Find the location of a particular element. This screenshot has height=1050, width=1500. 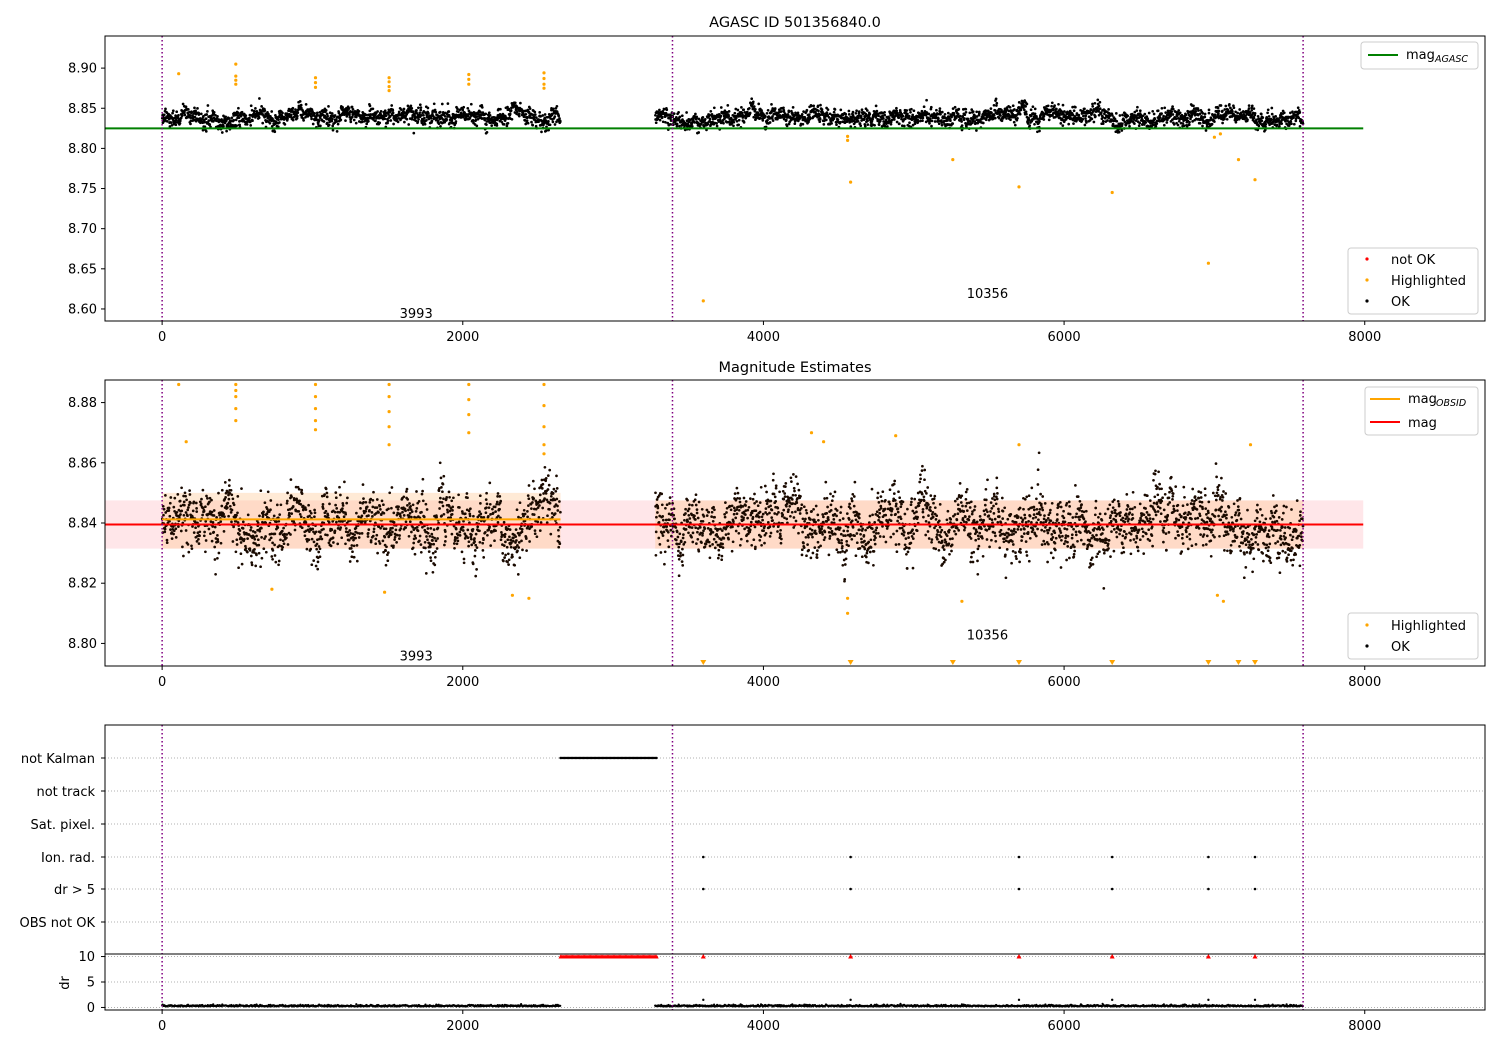

legend-swatch-not-ok is located at coordinates (1367, 259).